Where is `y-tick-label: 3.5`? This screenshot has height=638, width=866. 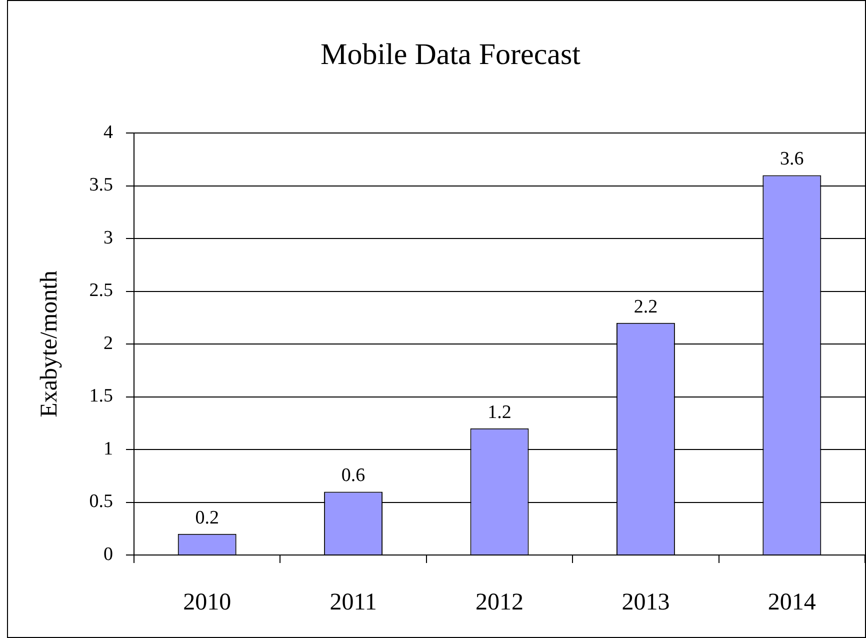 y-tick-label: 3.5 is located at coordinates (101, 185).